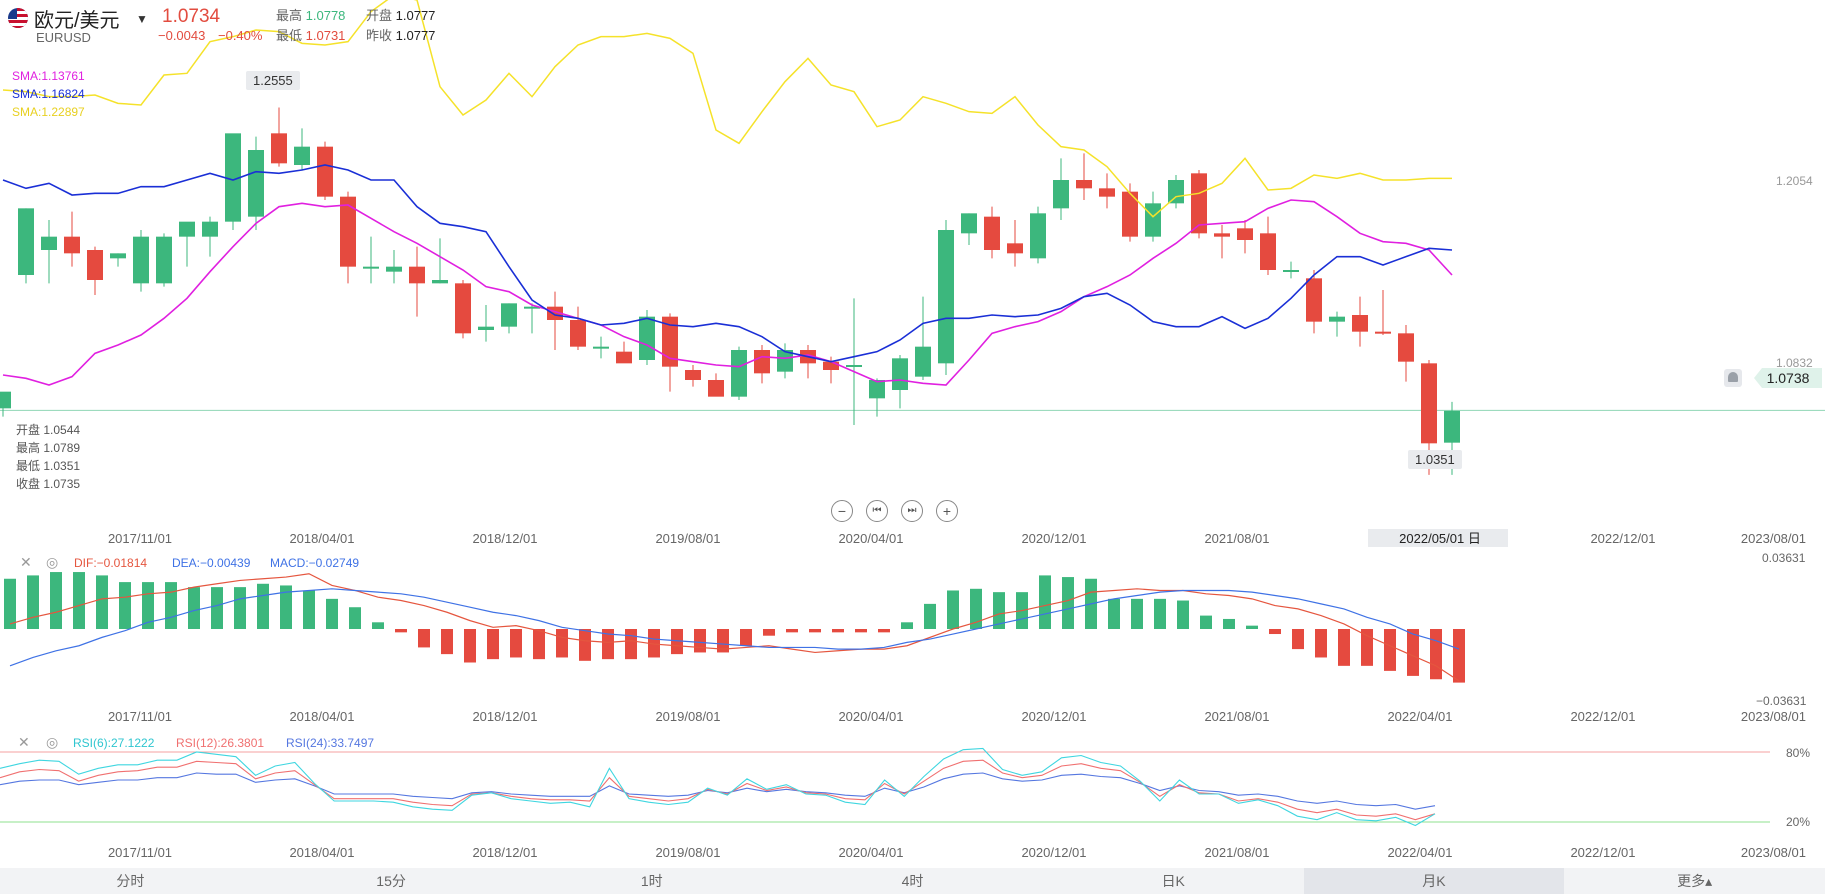 This screenshot has width=1825, height=896. I want to click on bell-icon, so click(1733, 378).